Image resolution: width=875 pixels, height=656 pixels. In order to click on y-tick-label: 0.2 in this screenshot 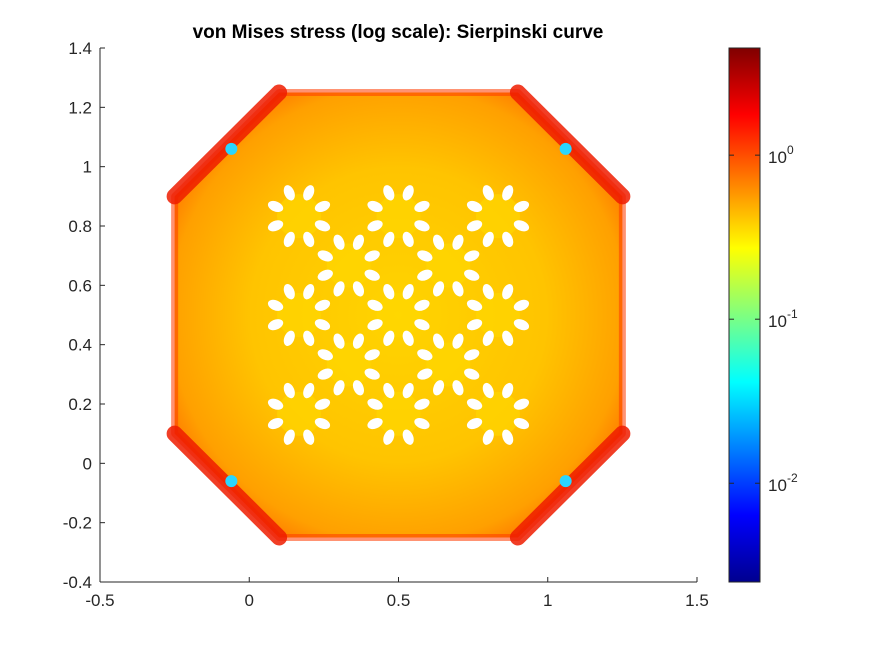, I will do `click(80, 404)`.